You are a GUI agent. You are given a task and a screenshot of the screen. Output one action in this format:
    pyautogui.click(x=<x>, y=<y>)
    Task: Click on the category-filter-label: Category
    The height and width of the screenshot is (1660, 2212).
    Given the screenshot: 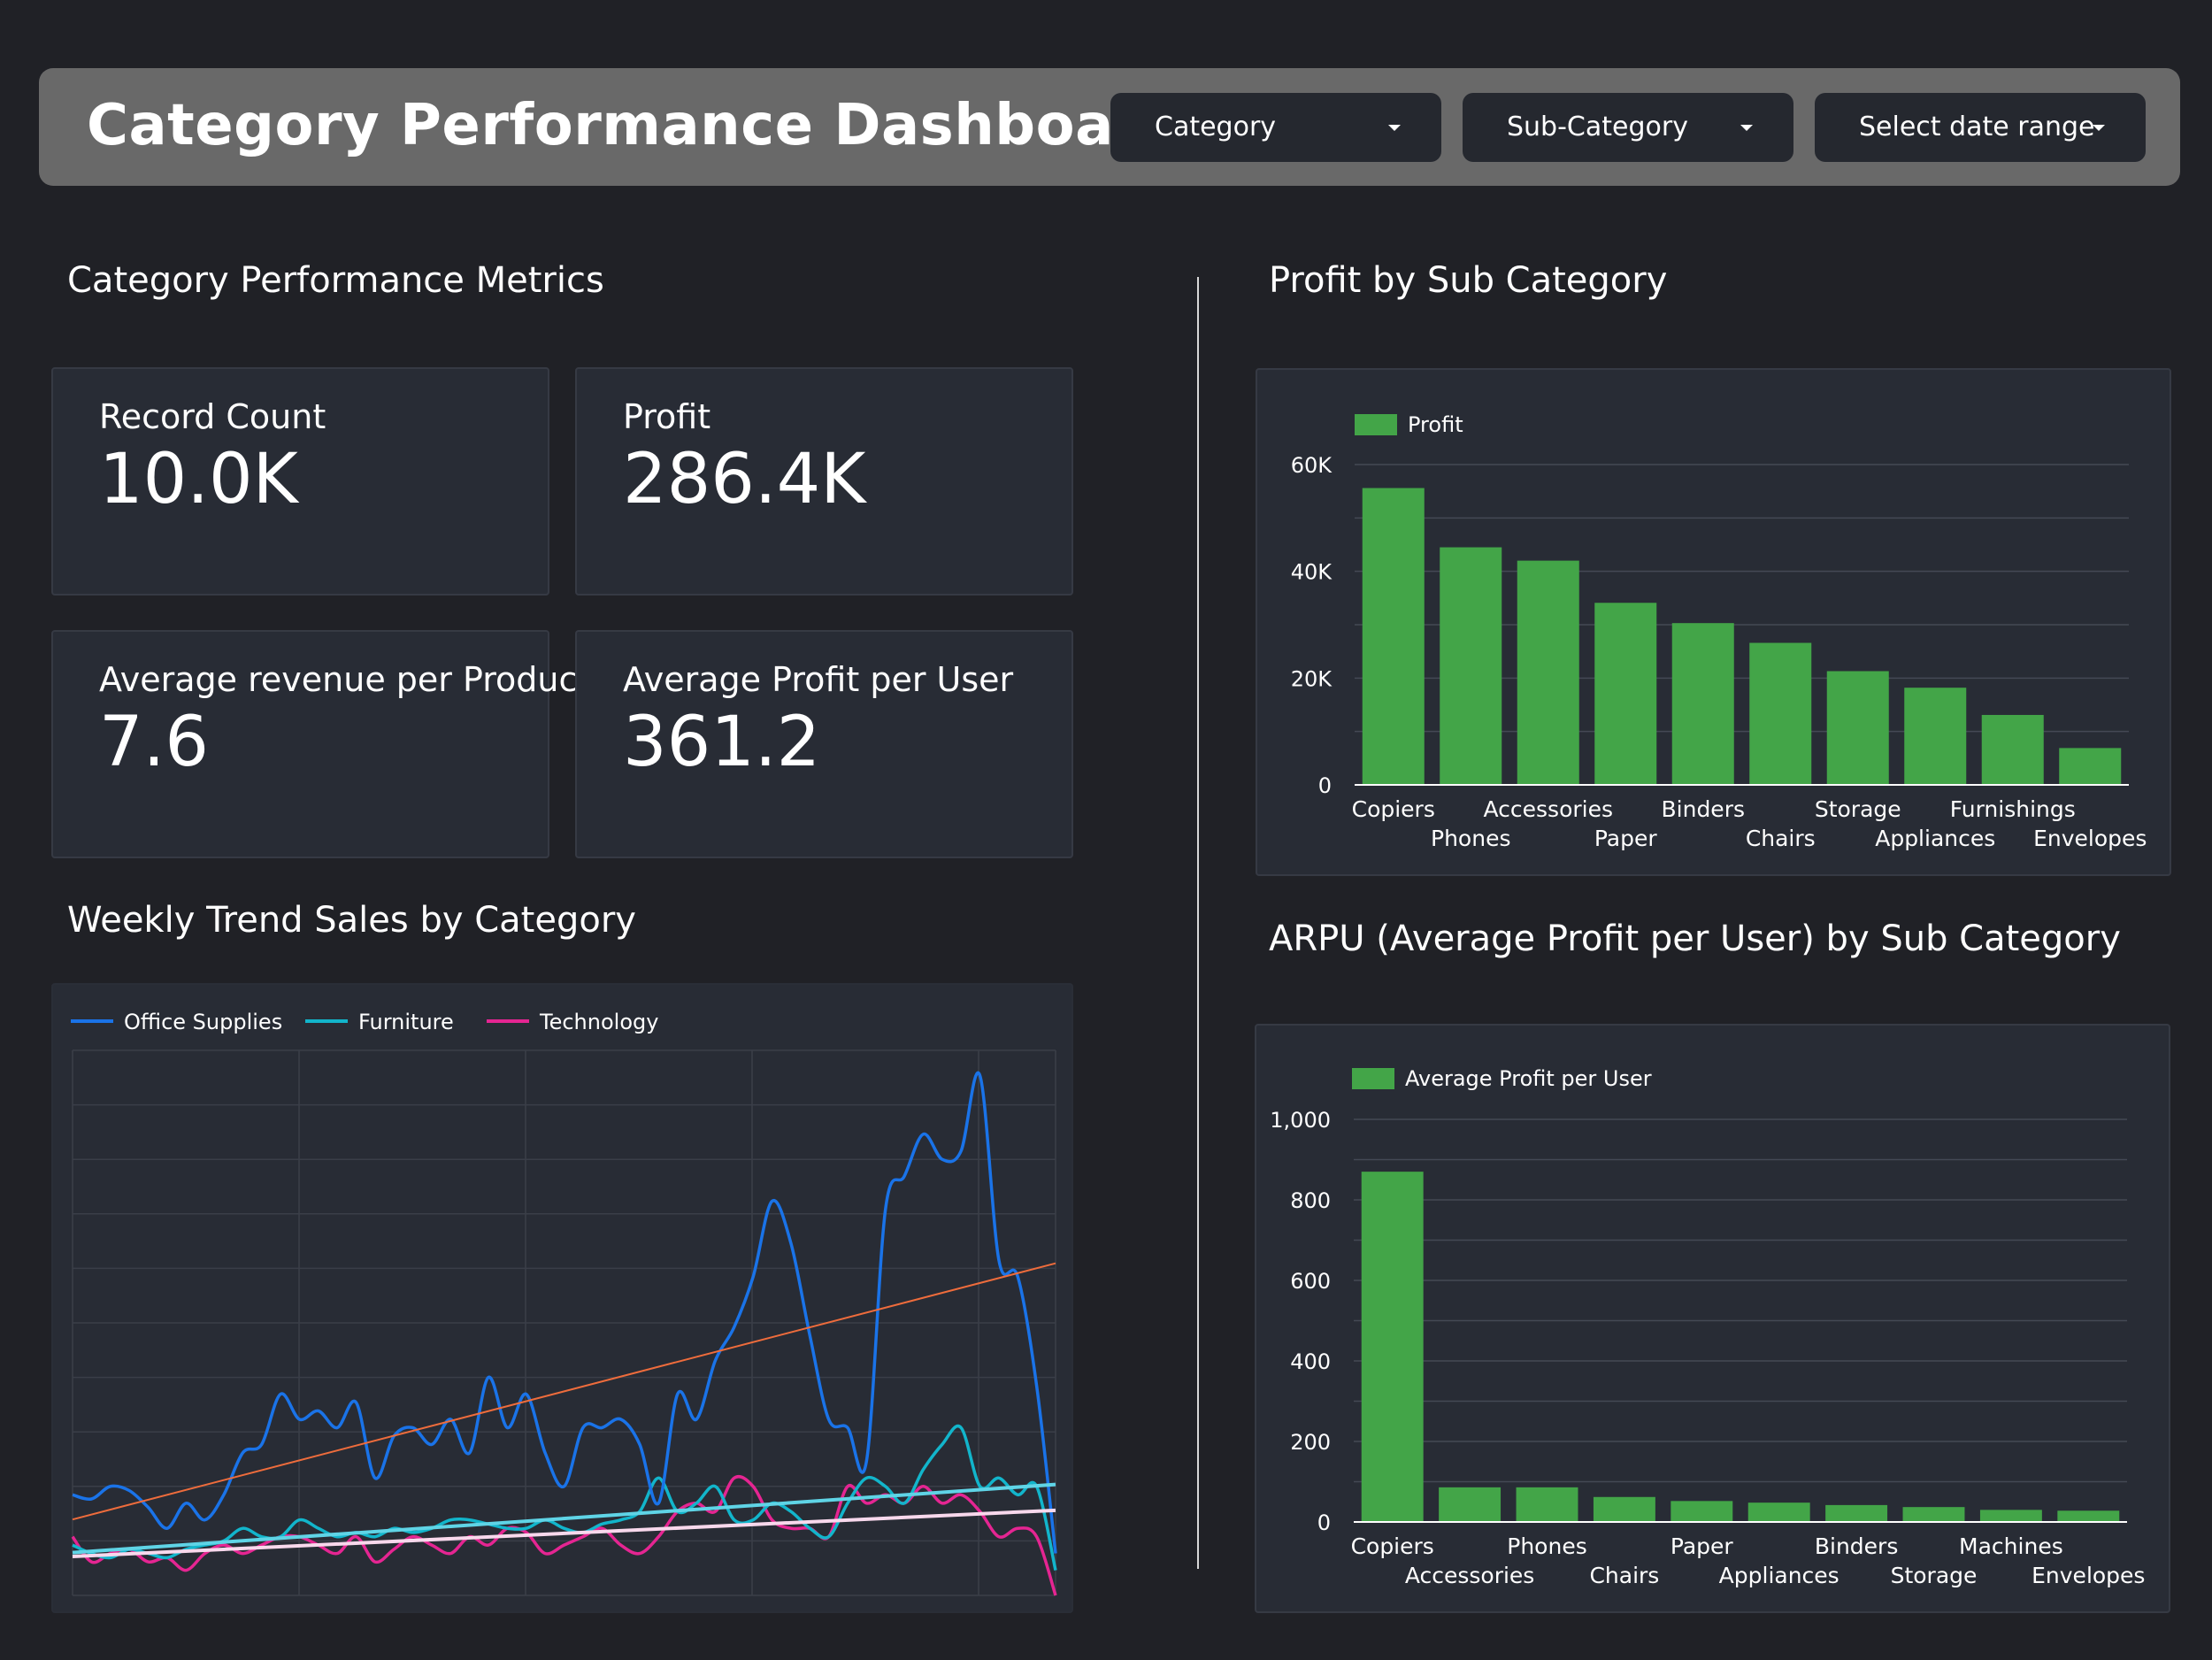 What is the action you would take?
    pyautogui.click(x=1216, y=126)
    